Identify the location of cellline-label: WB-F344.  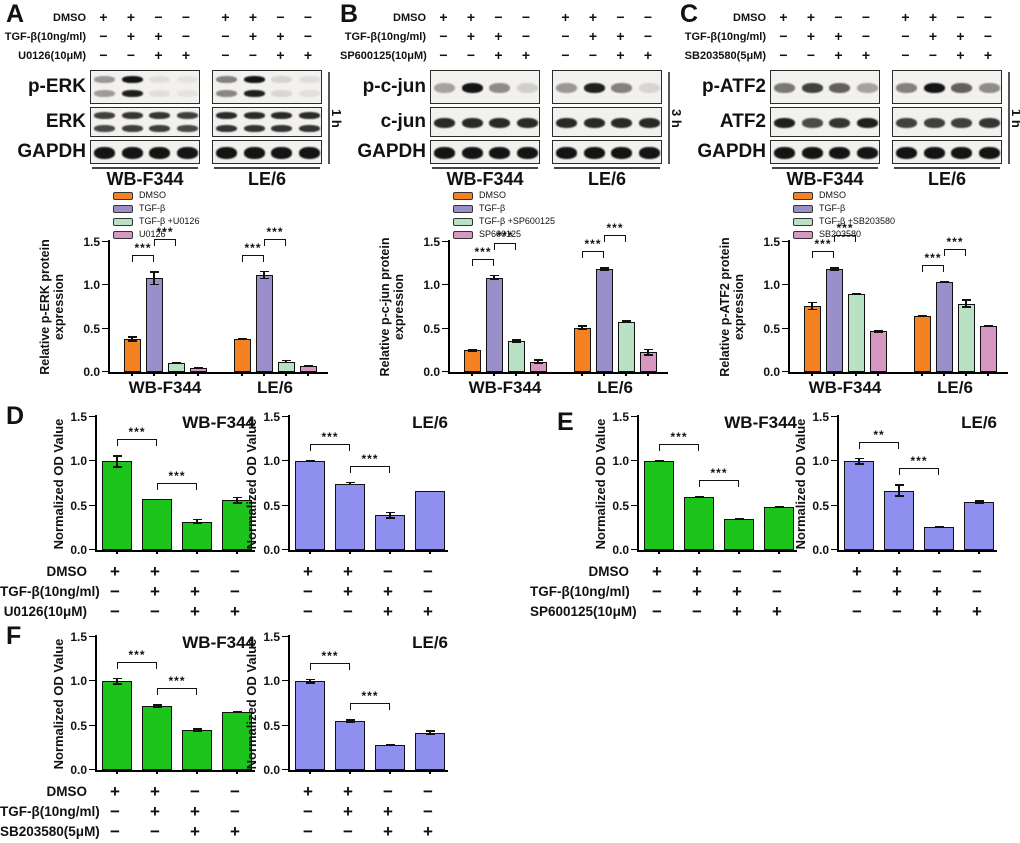
(485, 179).